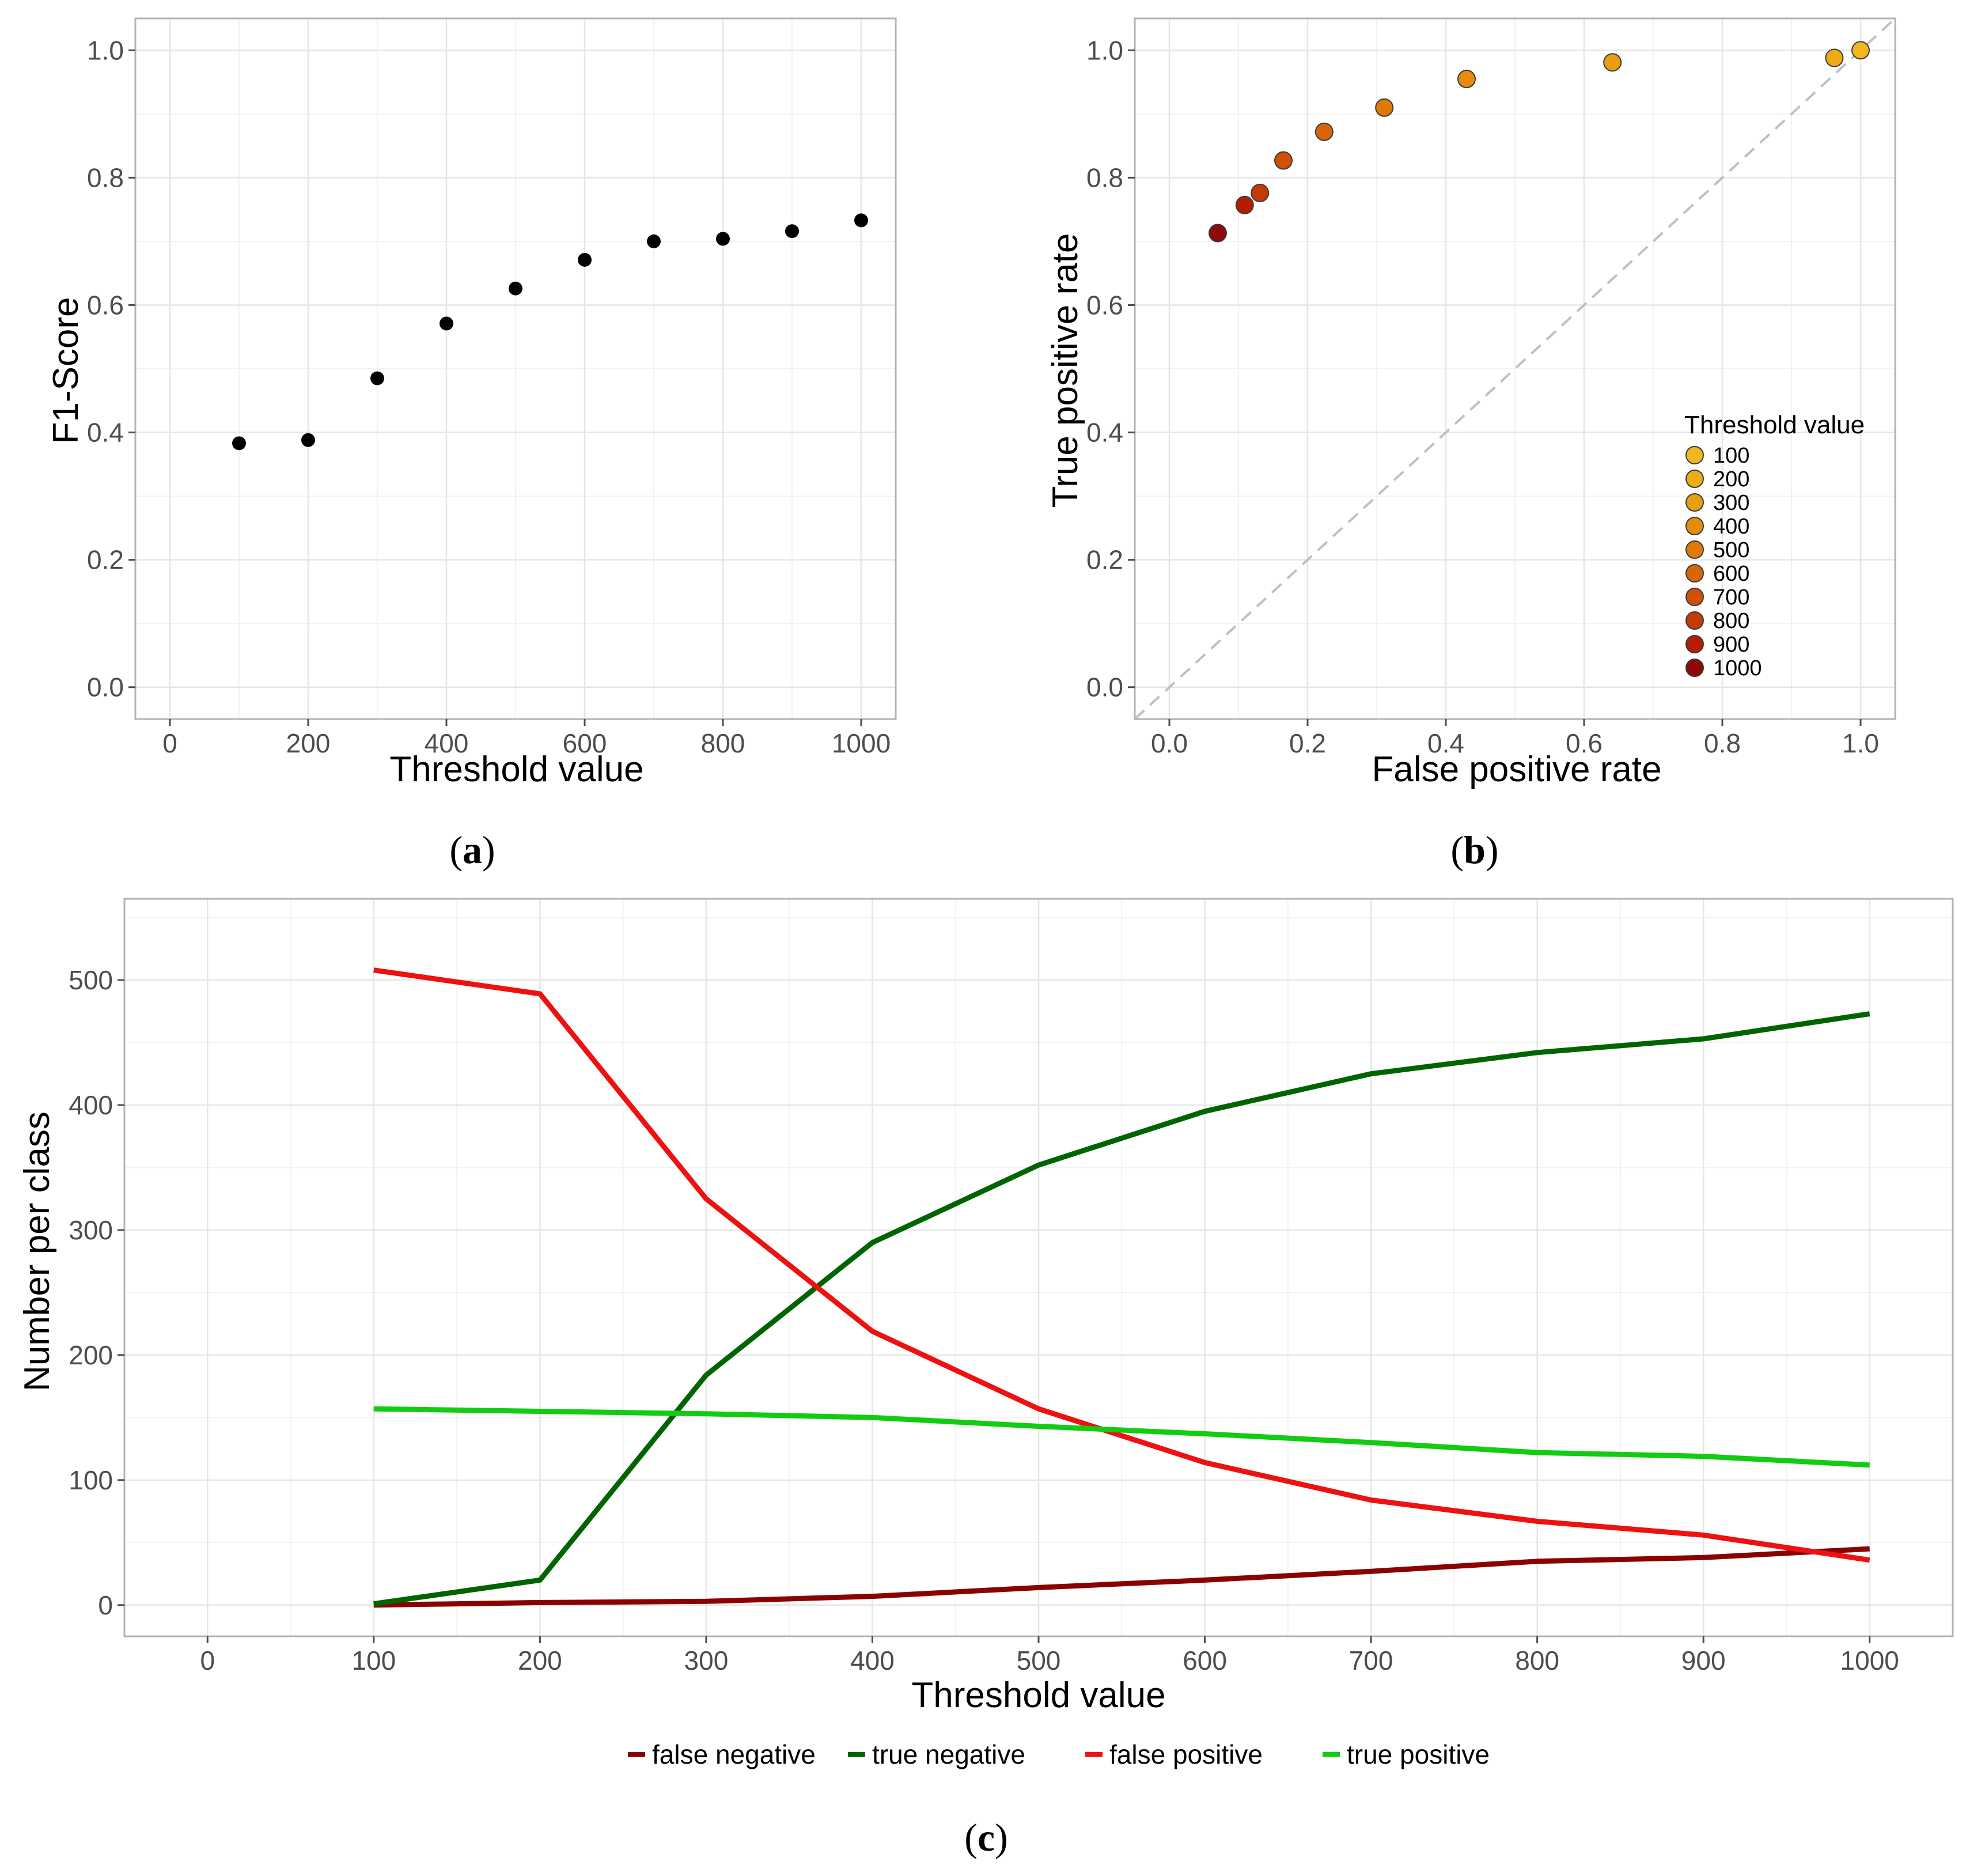 This screenshot has width=1966, height=1876. Describe the element at coordinates (734, 1754) in the screenshot. I see `panel-c-legend-label: false negative` at that location.